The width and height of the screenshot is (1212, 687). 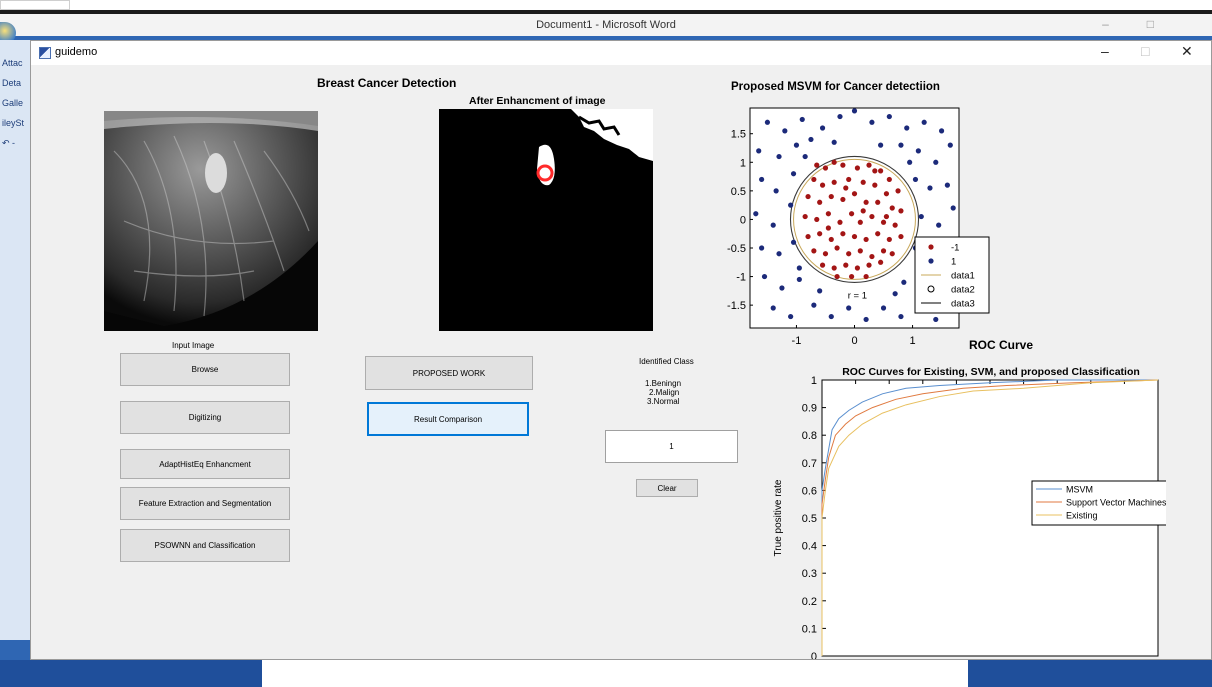 I want to click on word-background-right, so click(x=1090, y=673).